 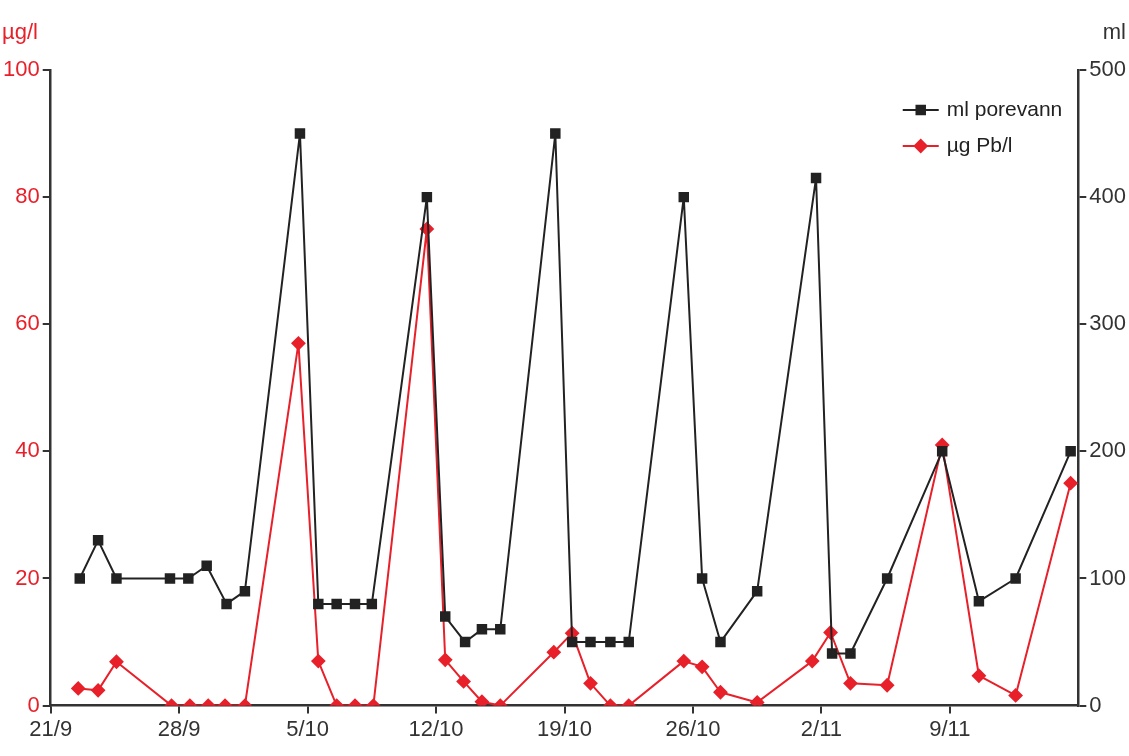 I want to click on y2-tick-label: 200, so click(x=1108, y=450).